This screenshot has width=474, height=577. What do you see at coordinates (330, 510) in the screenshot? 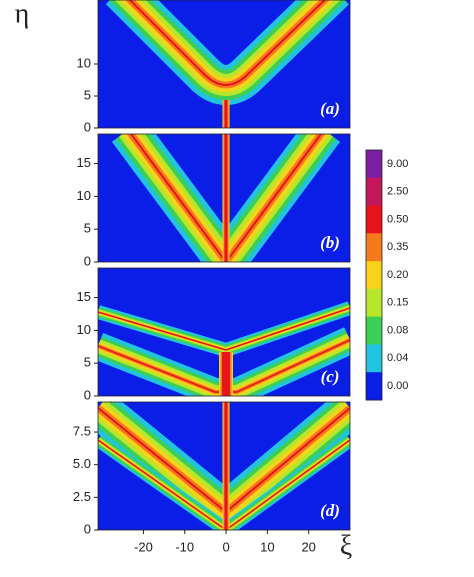
I see `panel-label: (d)` at bounding box center [330, 510].